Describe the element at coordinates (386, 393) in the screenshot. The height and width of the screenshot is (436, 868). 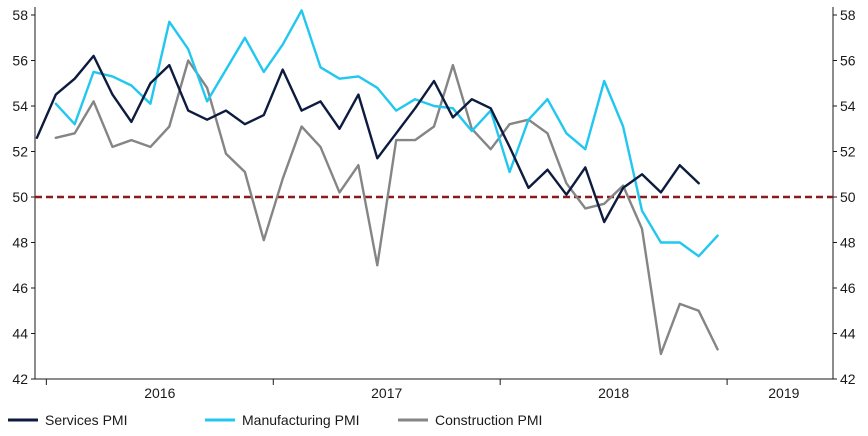
I see `x-tick-label: 2017` at that location.